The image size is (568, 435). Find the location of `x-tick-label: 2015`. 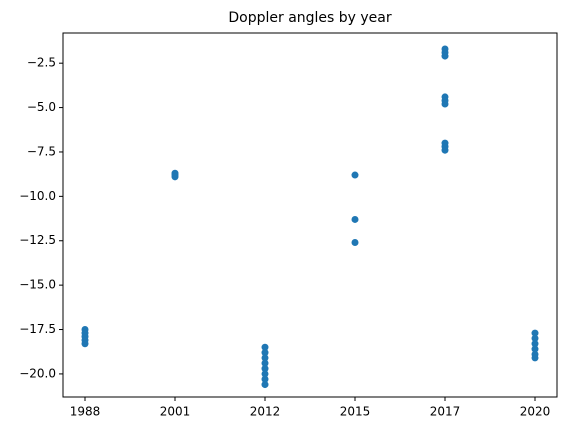

x-tick-label: 2015 is located at coordinates (355, 412).